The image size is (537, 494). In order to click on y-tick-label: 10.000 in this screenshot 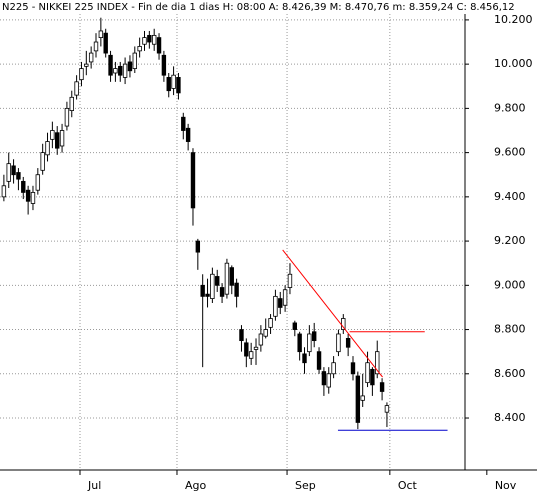, I will do `click(513, 63)`.